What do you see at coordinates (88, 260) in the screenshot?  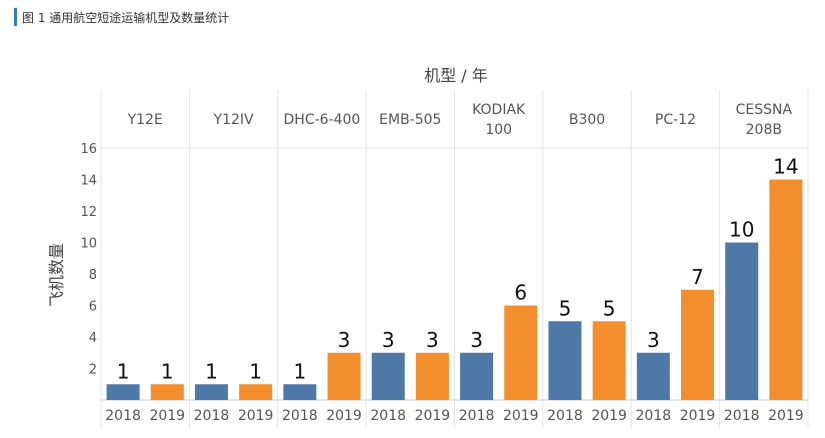 I see `y-axis-ticks: 2 4 6 8 10 12 14 16` at bounding box center [88, 260].